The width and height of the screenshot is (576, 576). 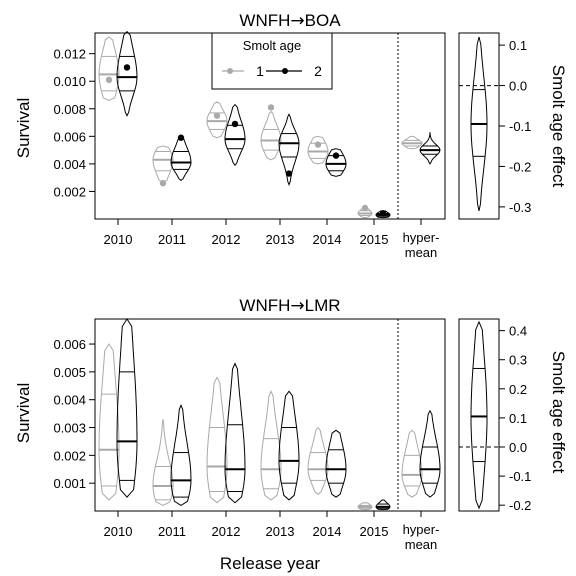 What do you see at coordinates (520, 207) in the screenshot?
I see `effect-y-tick-label: -0.3` at bounding box center [520, 207].